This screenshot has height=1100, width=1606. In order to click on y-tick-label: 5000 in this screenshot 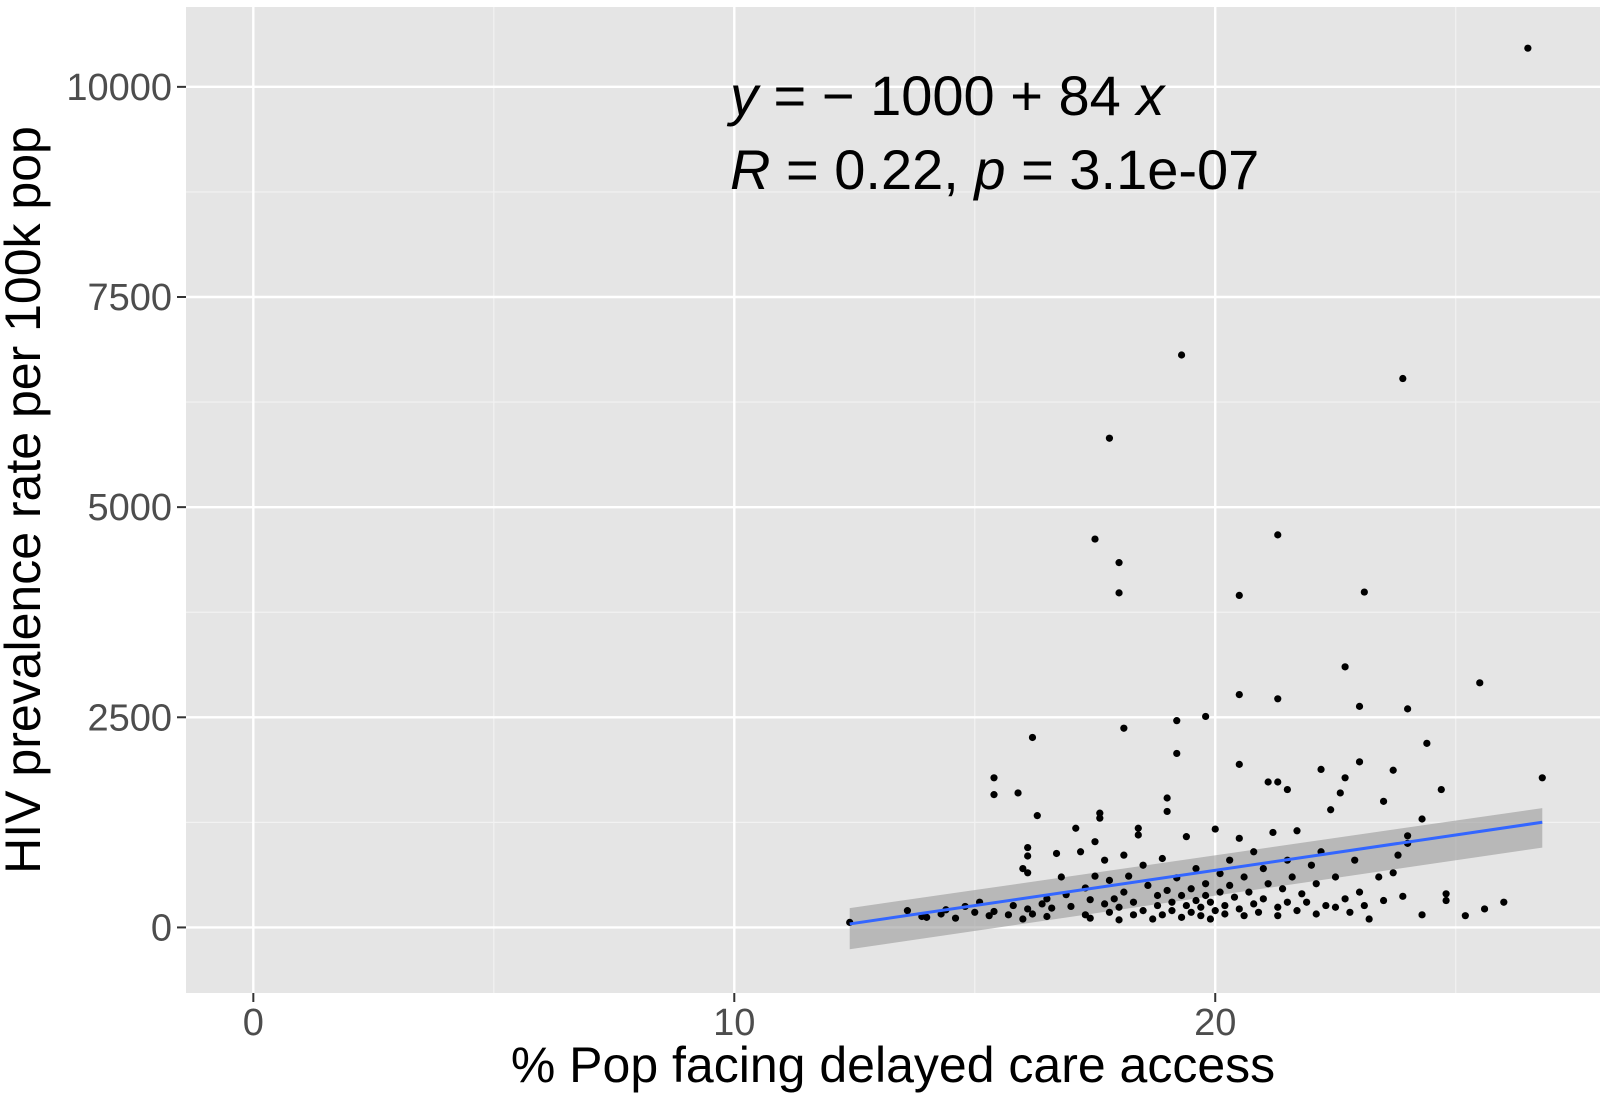, I will do `click(129, 508)`.